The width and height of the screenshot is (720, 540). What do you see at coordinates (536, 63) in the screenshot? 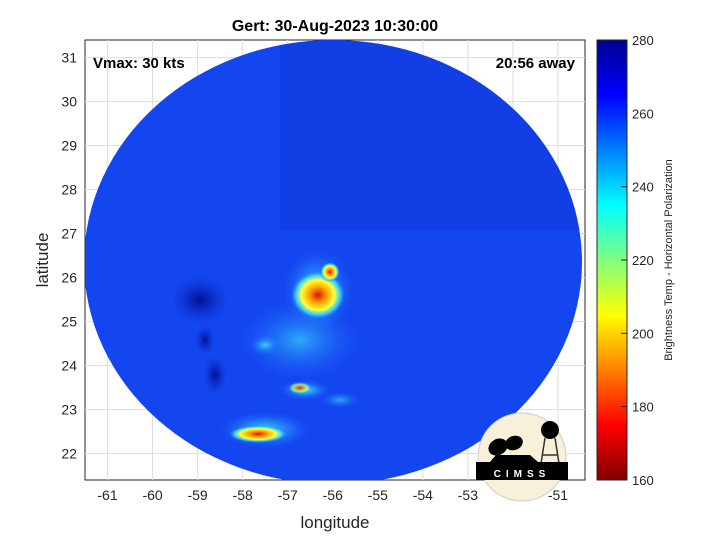
I see `time-away-annotation: 20:56 away` at bounding box center [536, 63].